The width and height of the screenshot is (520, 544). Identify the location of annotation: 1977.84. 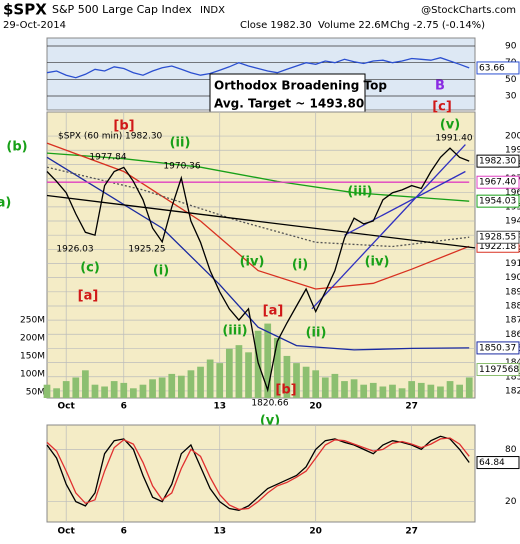
(107, 158).